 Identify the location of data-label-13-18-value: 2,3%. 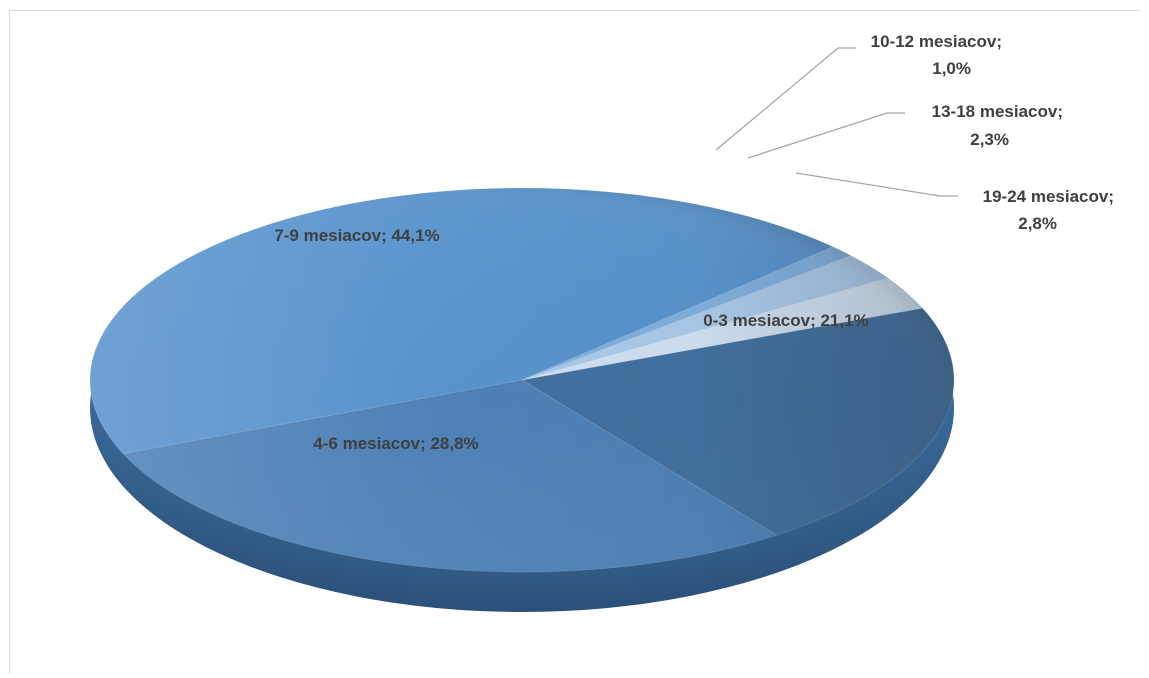
(989, 139).